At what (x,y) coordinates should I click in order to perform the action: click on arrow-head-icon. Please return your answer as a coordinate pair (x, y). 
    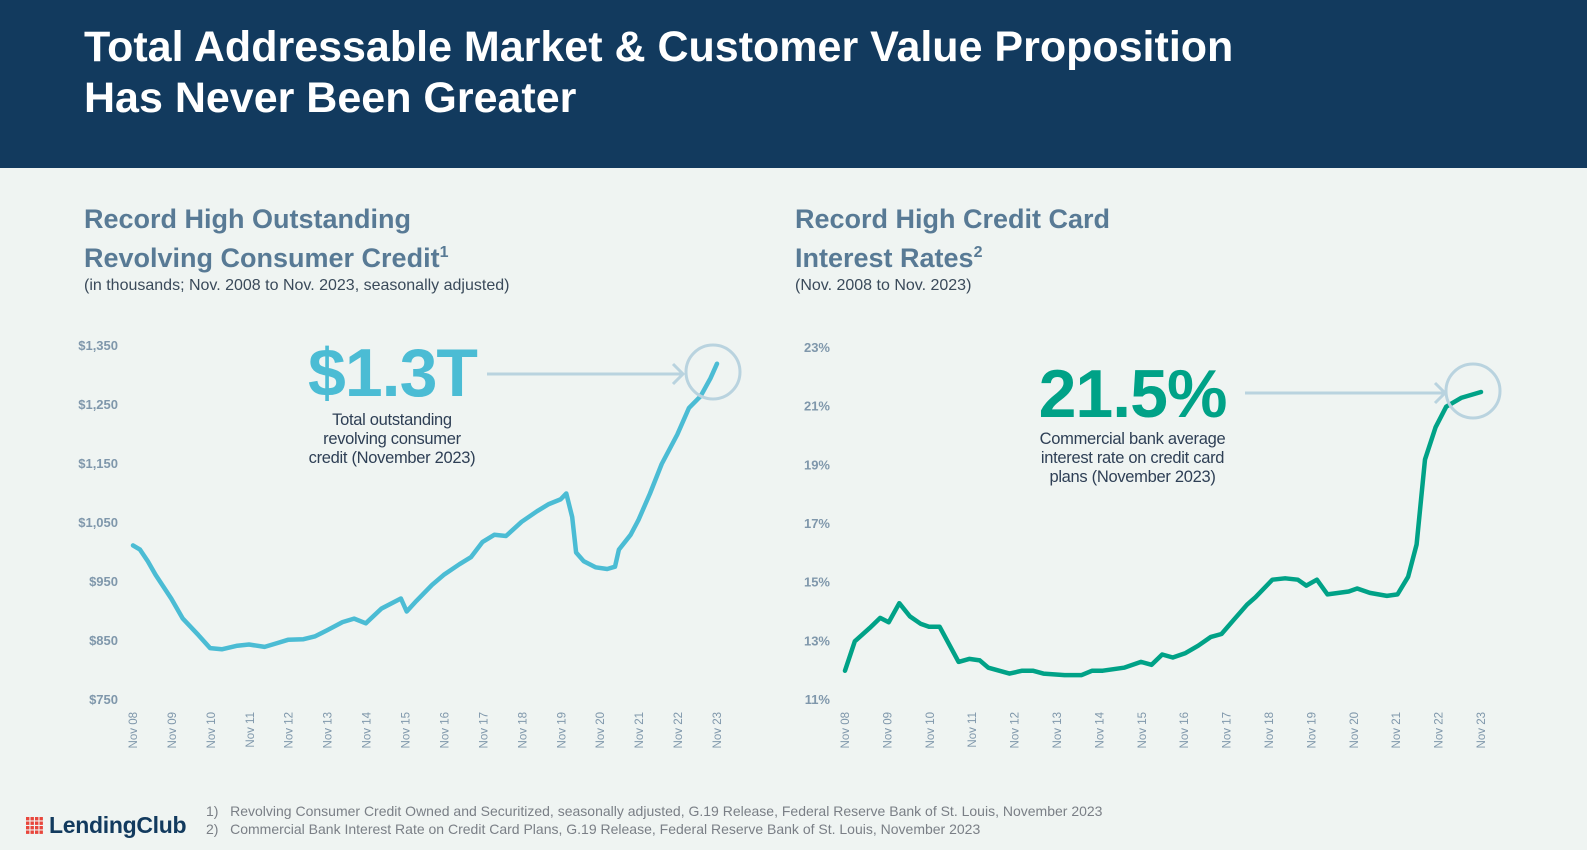
    Looking at the image, I should click on (678, 374).